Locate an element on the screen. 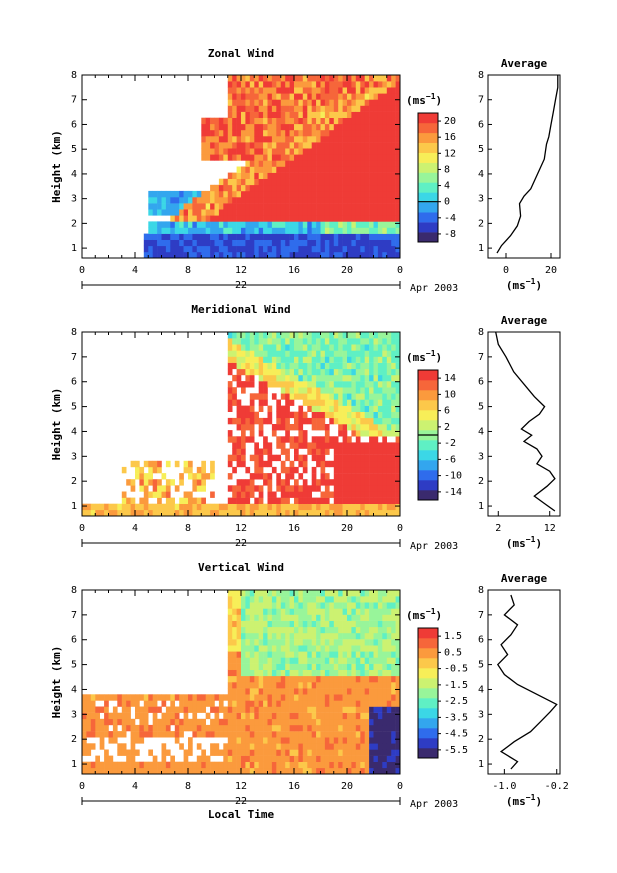 The height and width of the screenshot is (873, 617). colorbar-swatch is located at coordinates (428, 445).